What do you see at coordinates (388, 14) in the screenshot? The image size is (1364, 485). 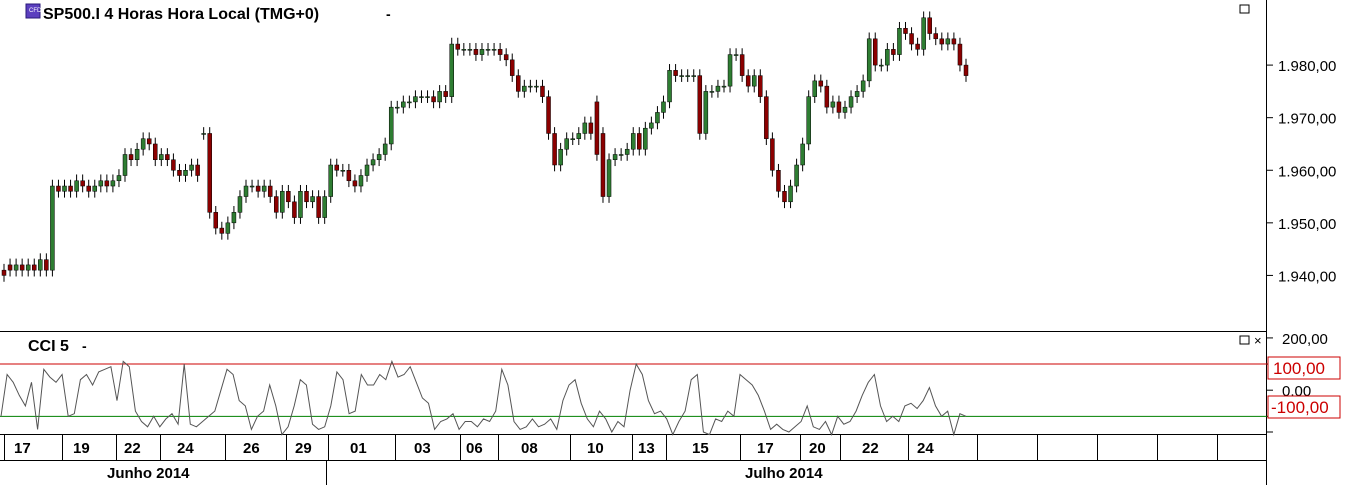 I see `title-dropdown-arrow: -` at bounding box center [388, 14].